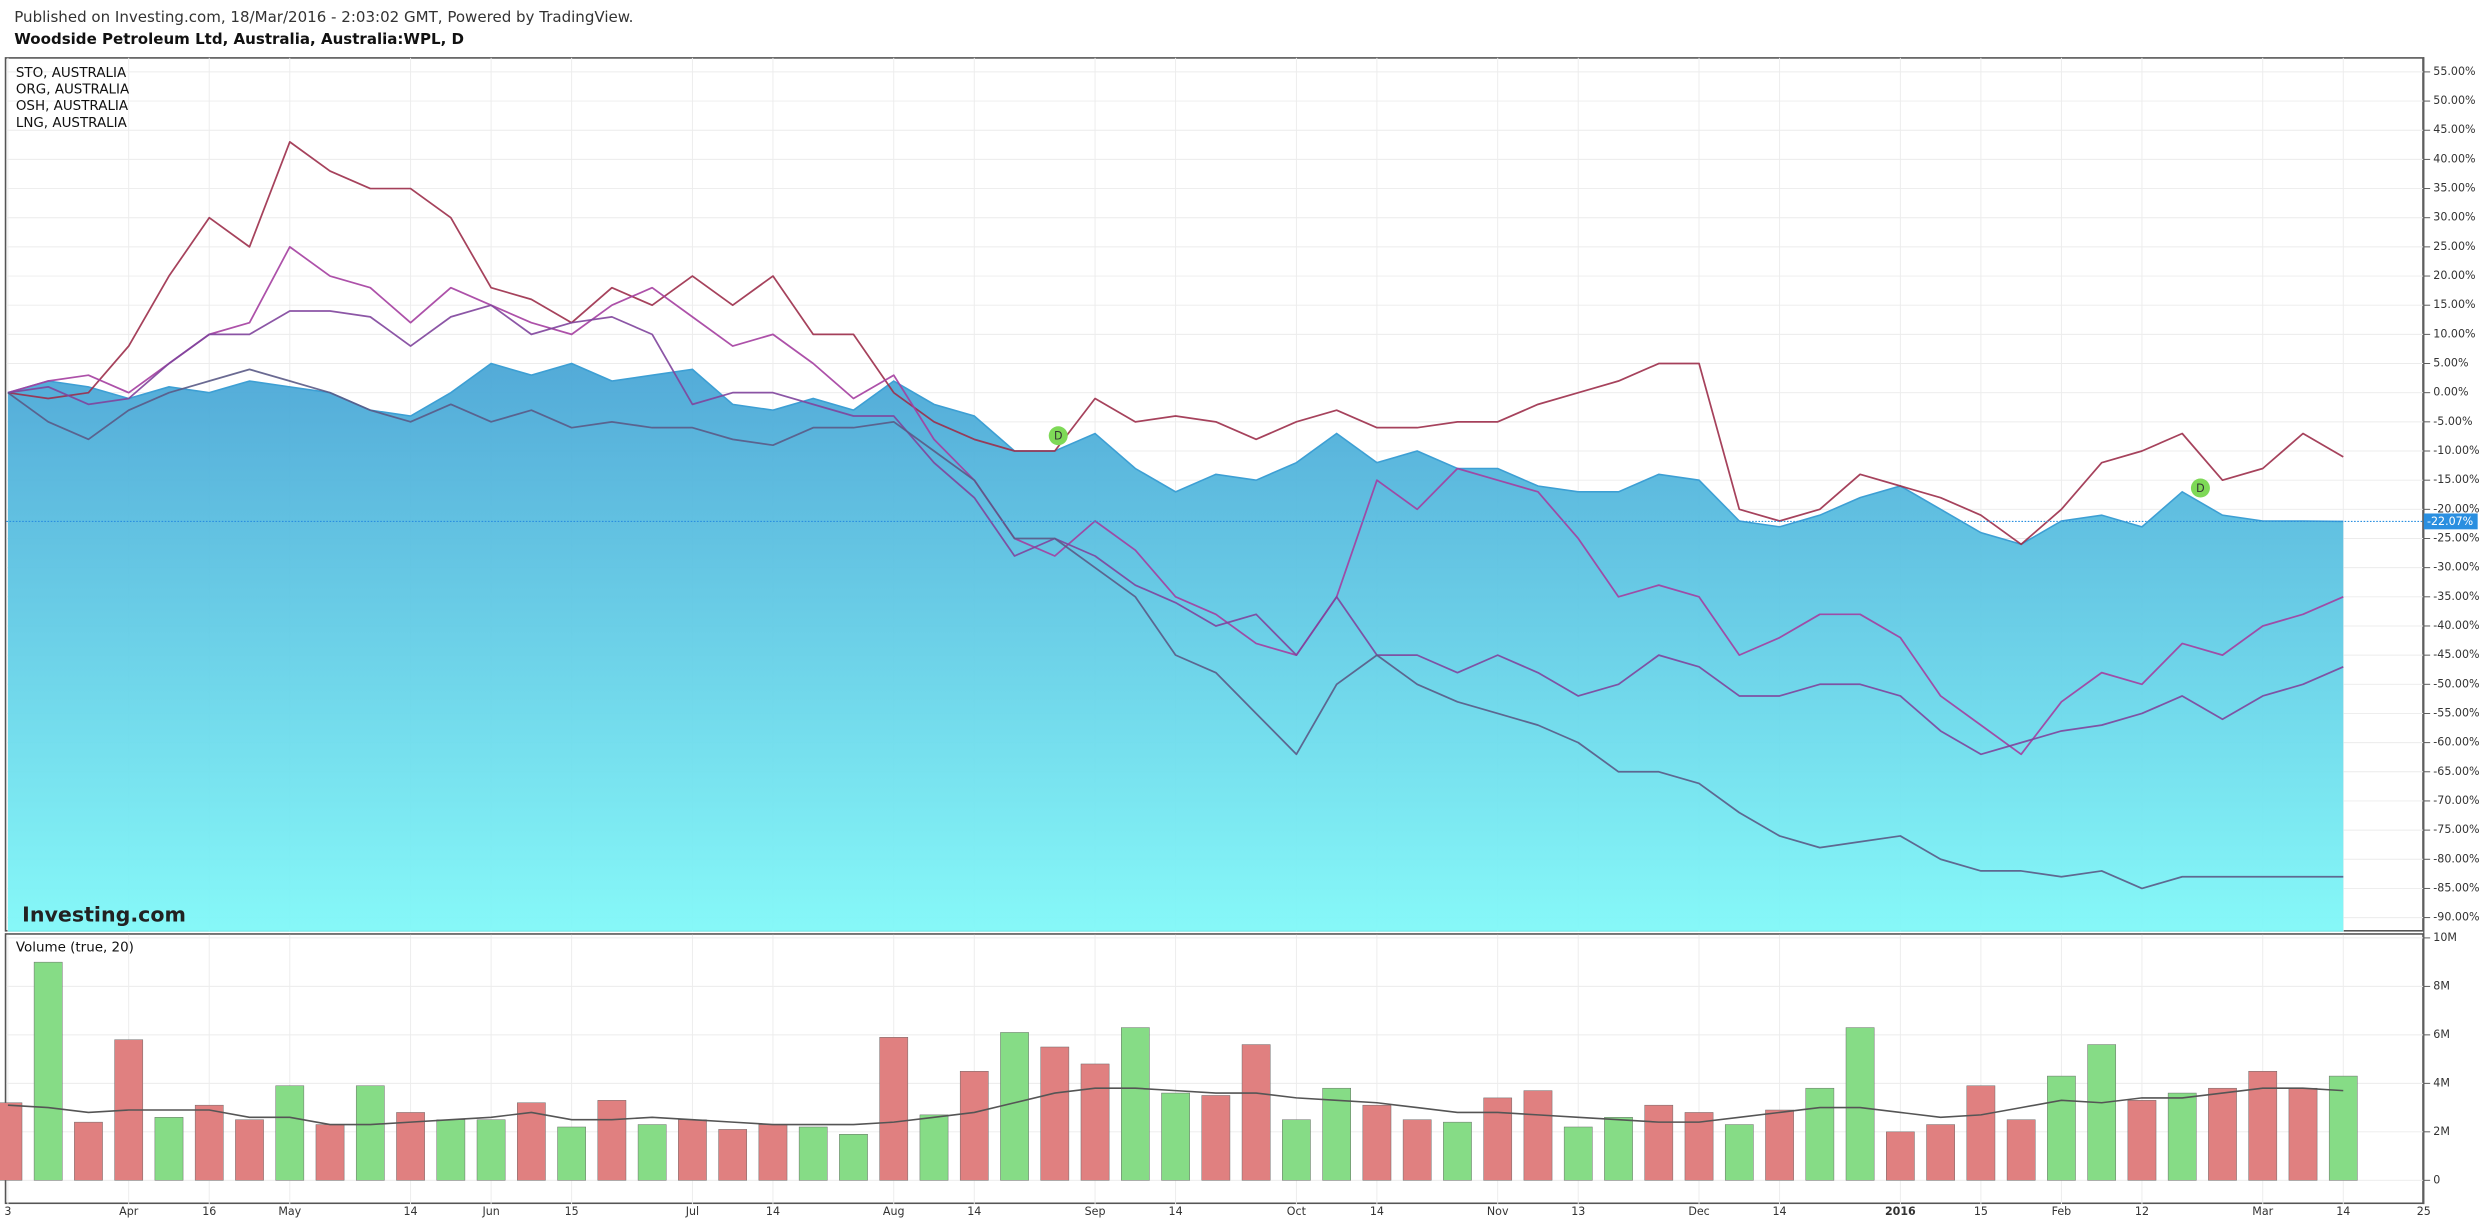 The width and height of the screenshot is (2484, 1220). What do you see at coordinates (1297, 1211) in the screenshot?
I see `x-tick-label: Oct` at bounding box center [1297, 1211].